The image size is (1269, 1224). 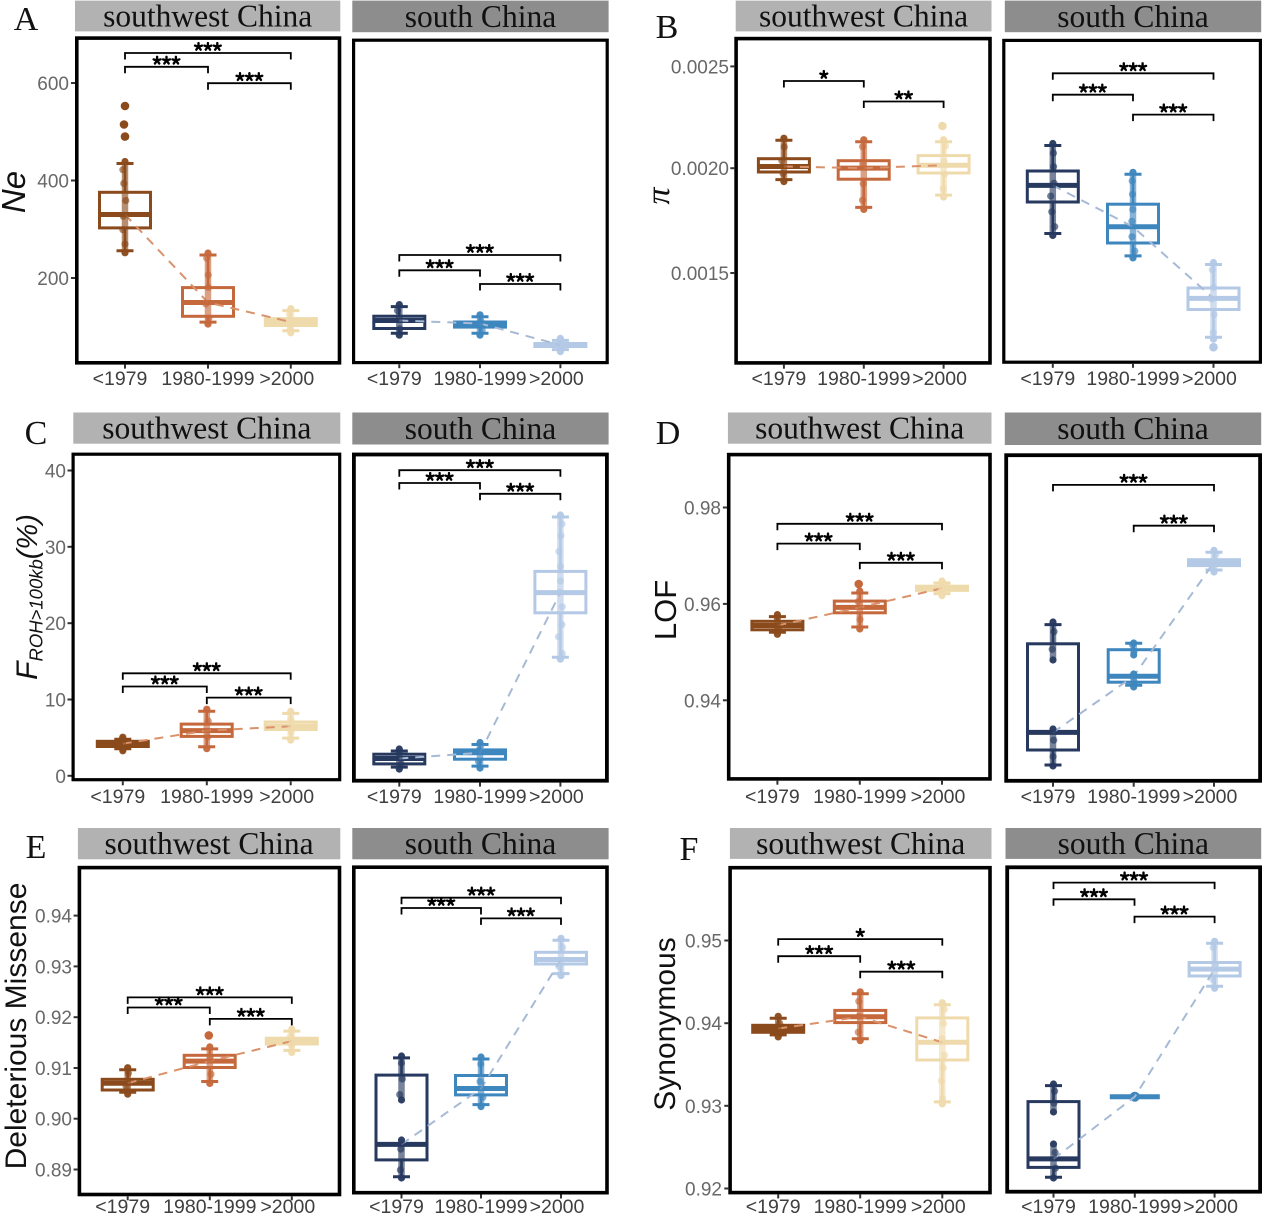 I want to click on svg-text: 0.0020, so click(x=700, y=169).